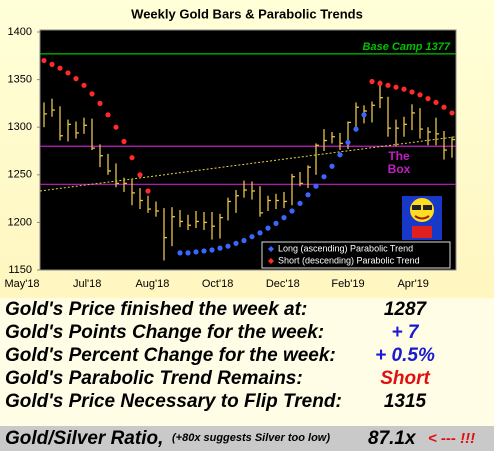 The height and width of the screenshot is (451, 494). What do you see at coordinates (392, 438) in the screenshot?
I see `ratio-value: 87.1x` at bounding box center [392, 438].